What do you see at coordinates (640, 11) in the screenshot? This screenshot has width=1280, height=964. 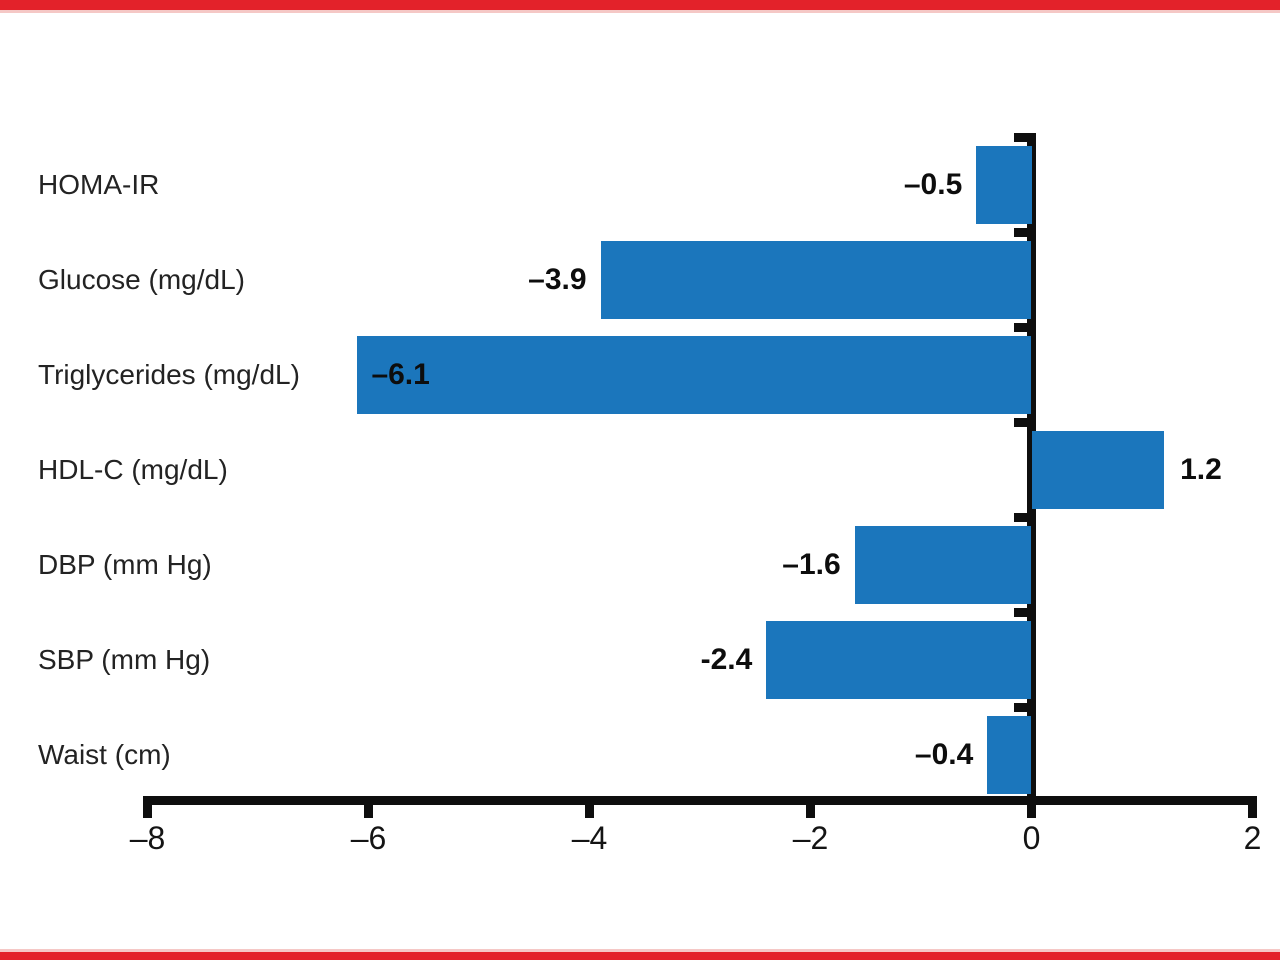 I see `top-accent-fade` at bounding box center [640, 11].